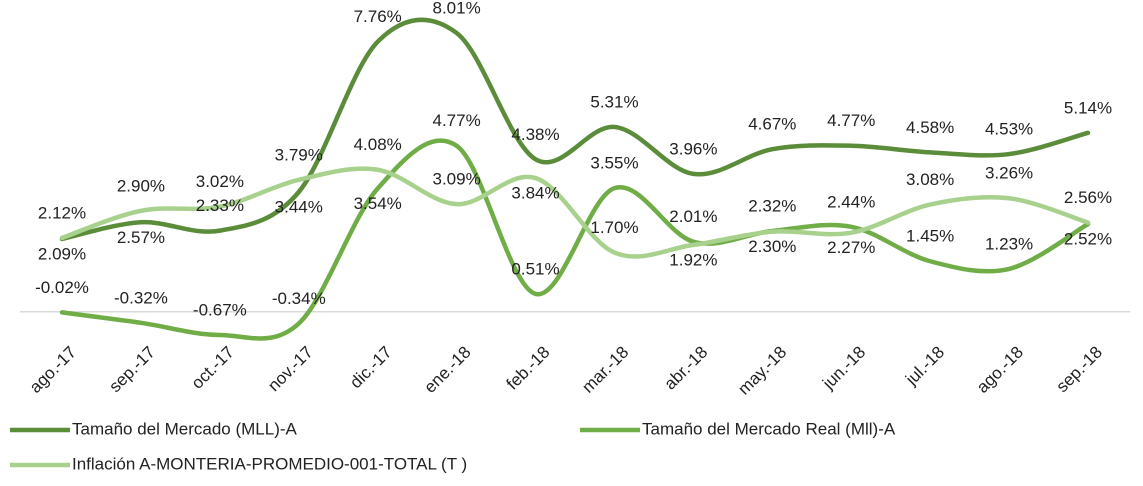 This screenshot has height=486, width=1143. Describe the element at coordinates (851, 201) in the screenshot. I see `data-label: 2.44%` at that location.